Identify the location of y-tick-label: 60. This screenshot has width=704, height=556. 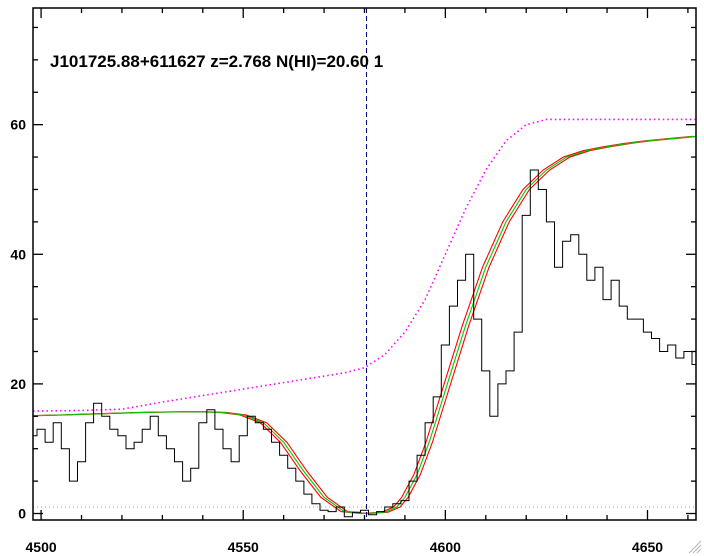
(18, 125).